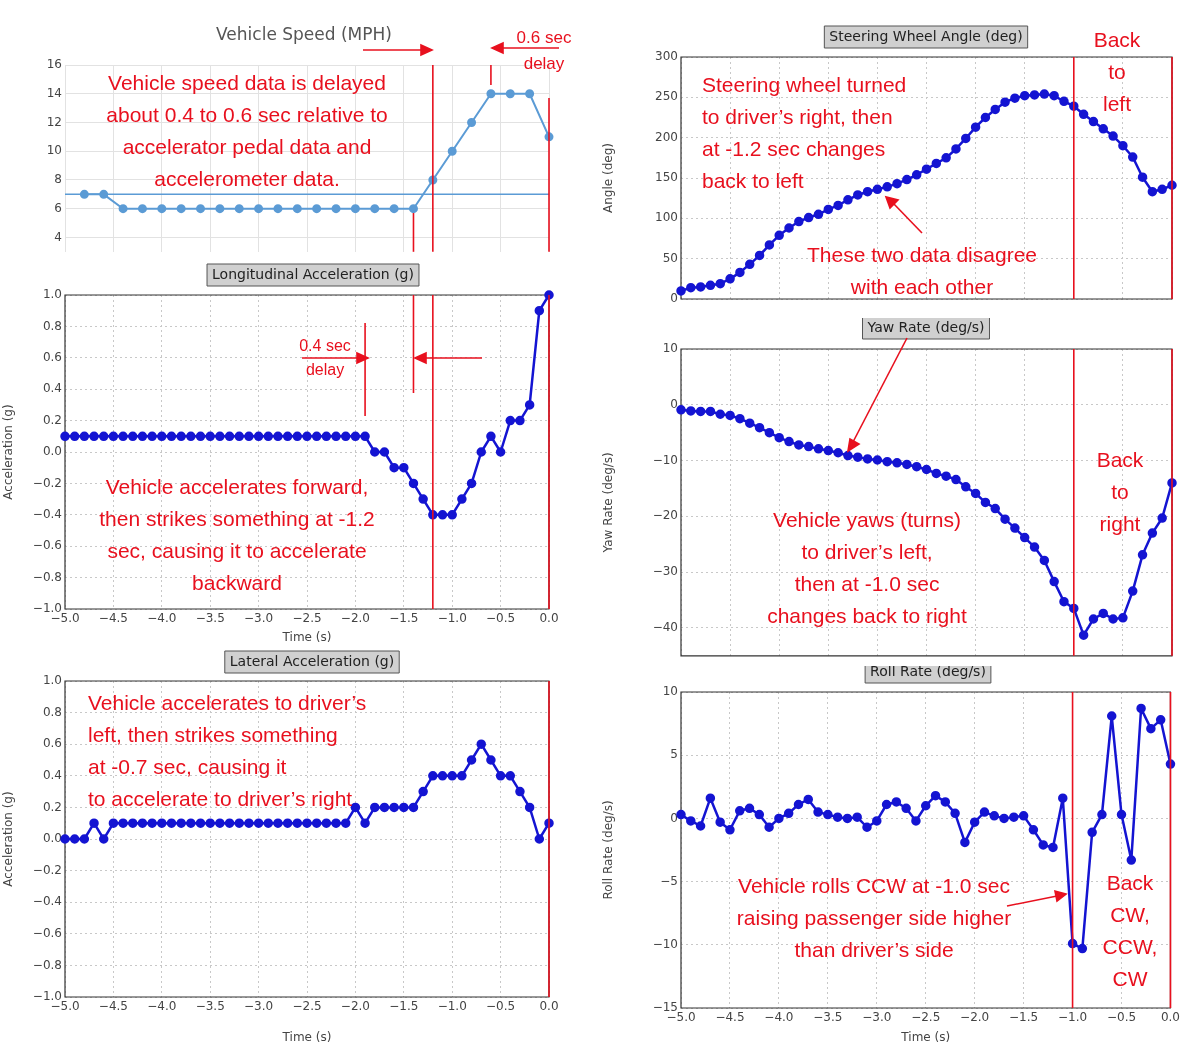  What do you see at coordinates (304, 34) in the screenshot?
I see `chart-title: Vehicle Speed (MPH)` at bounding box center [304, 34].